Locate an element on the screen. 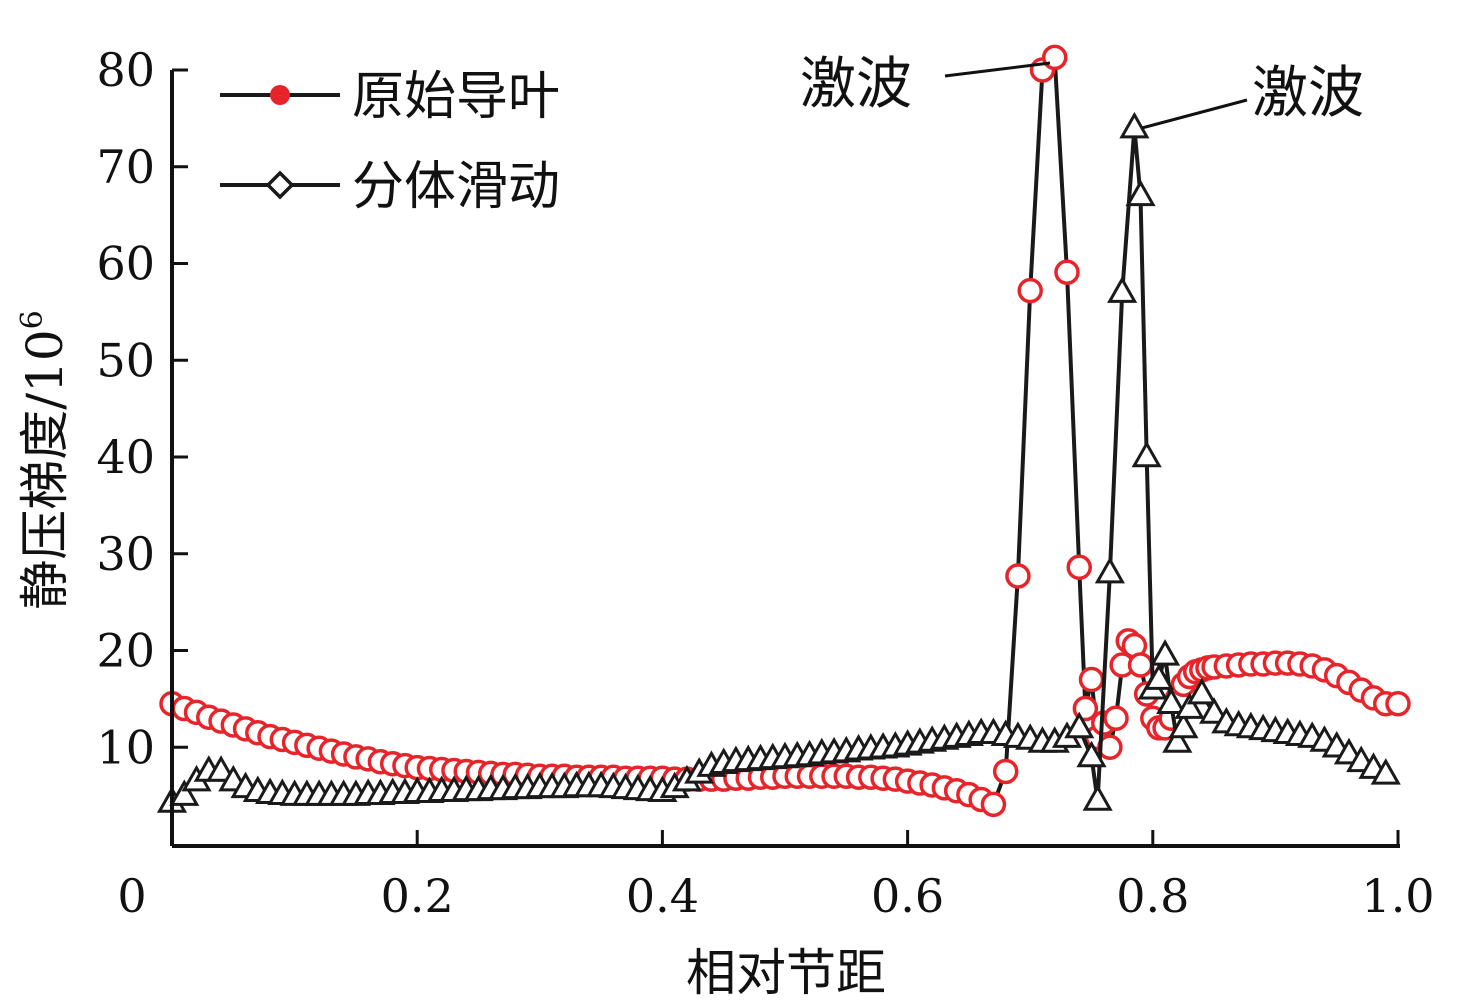 This screenshot has width=1473, height=1001. legend-marker-split is located at coordinates (280, 185).